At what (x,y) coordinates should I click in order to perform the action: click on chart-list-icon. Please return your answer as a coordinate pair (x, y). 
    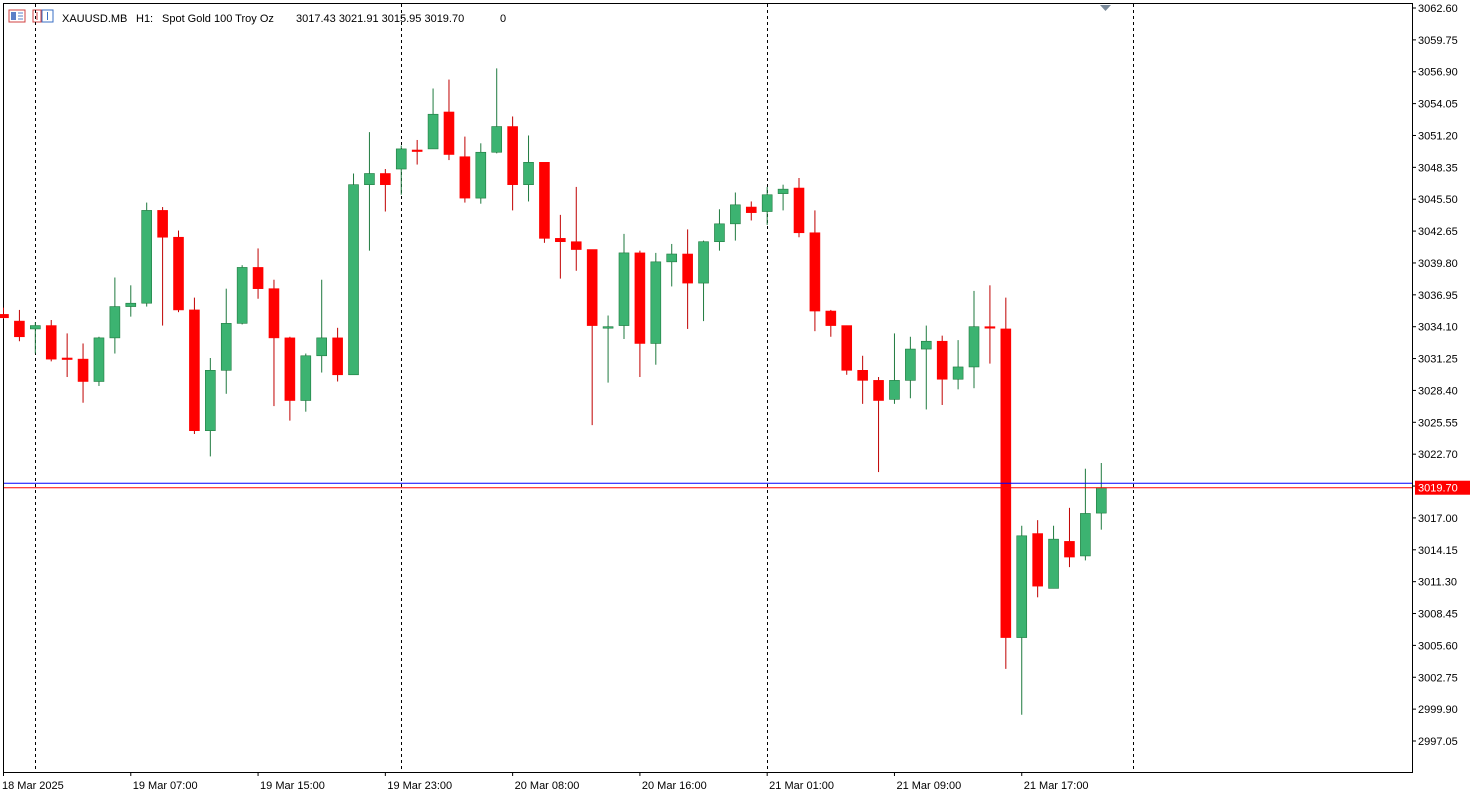
    Looking at the image, I should click on (17, 16).